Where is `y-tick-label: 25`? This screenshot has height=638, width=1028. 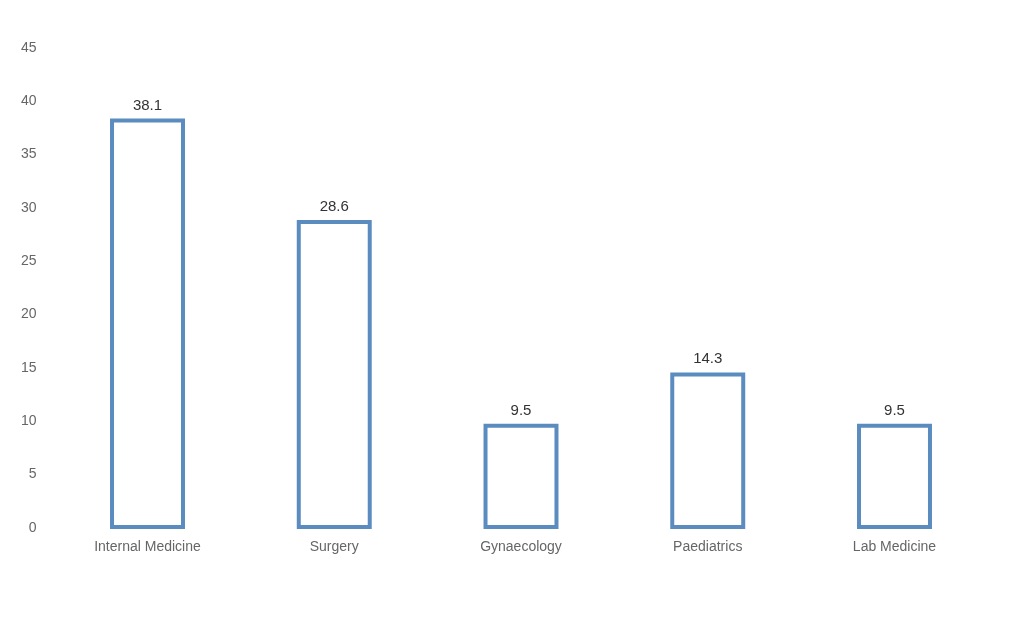 y-tick-label: 25 is located at coordinates (28, 259).